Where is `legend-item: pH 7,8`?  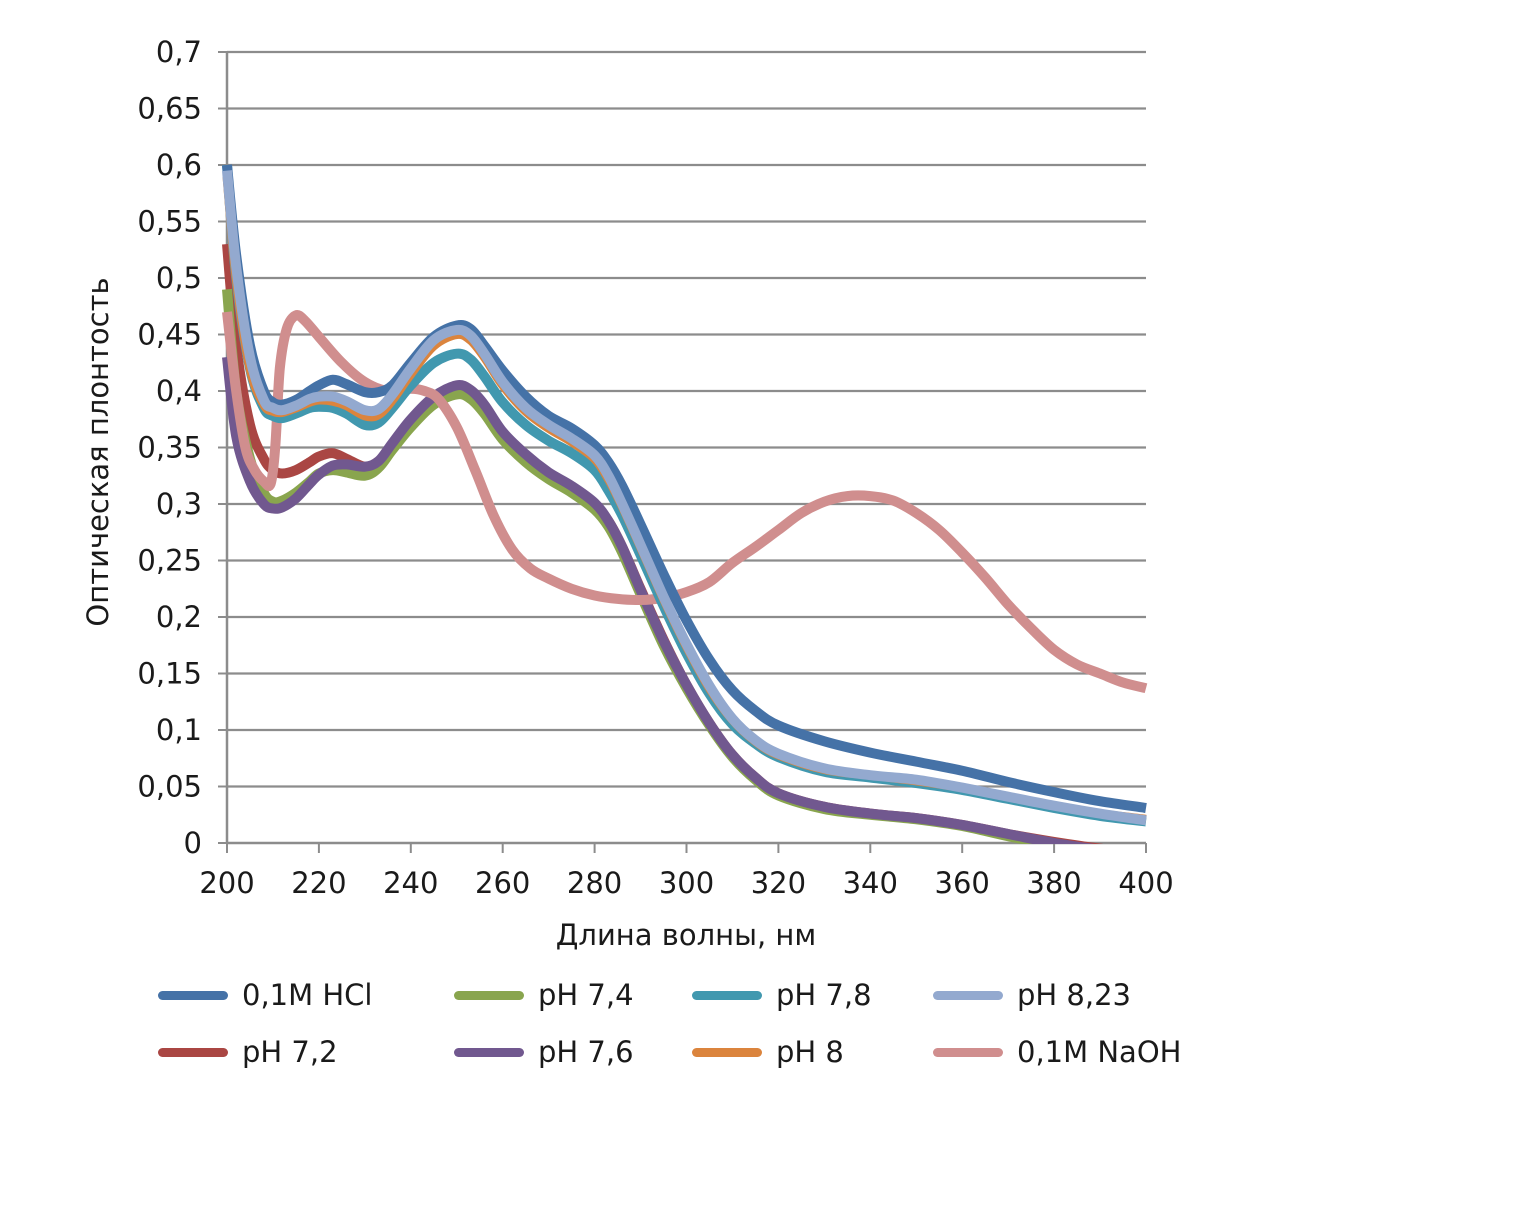 legend-item: pH 7,8 is located at coordinates (782, 995).